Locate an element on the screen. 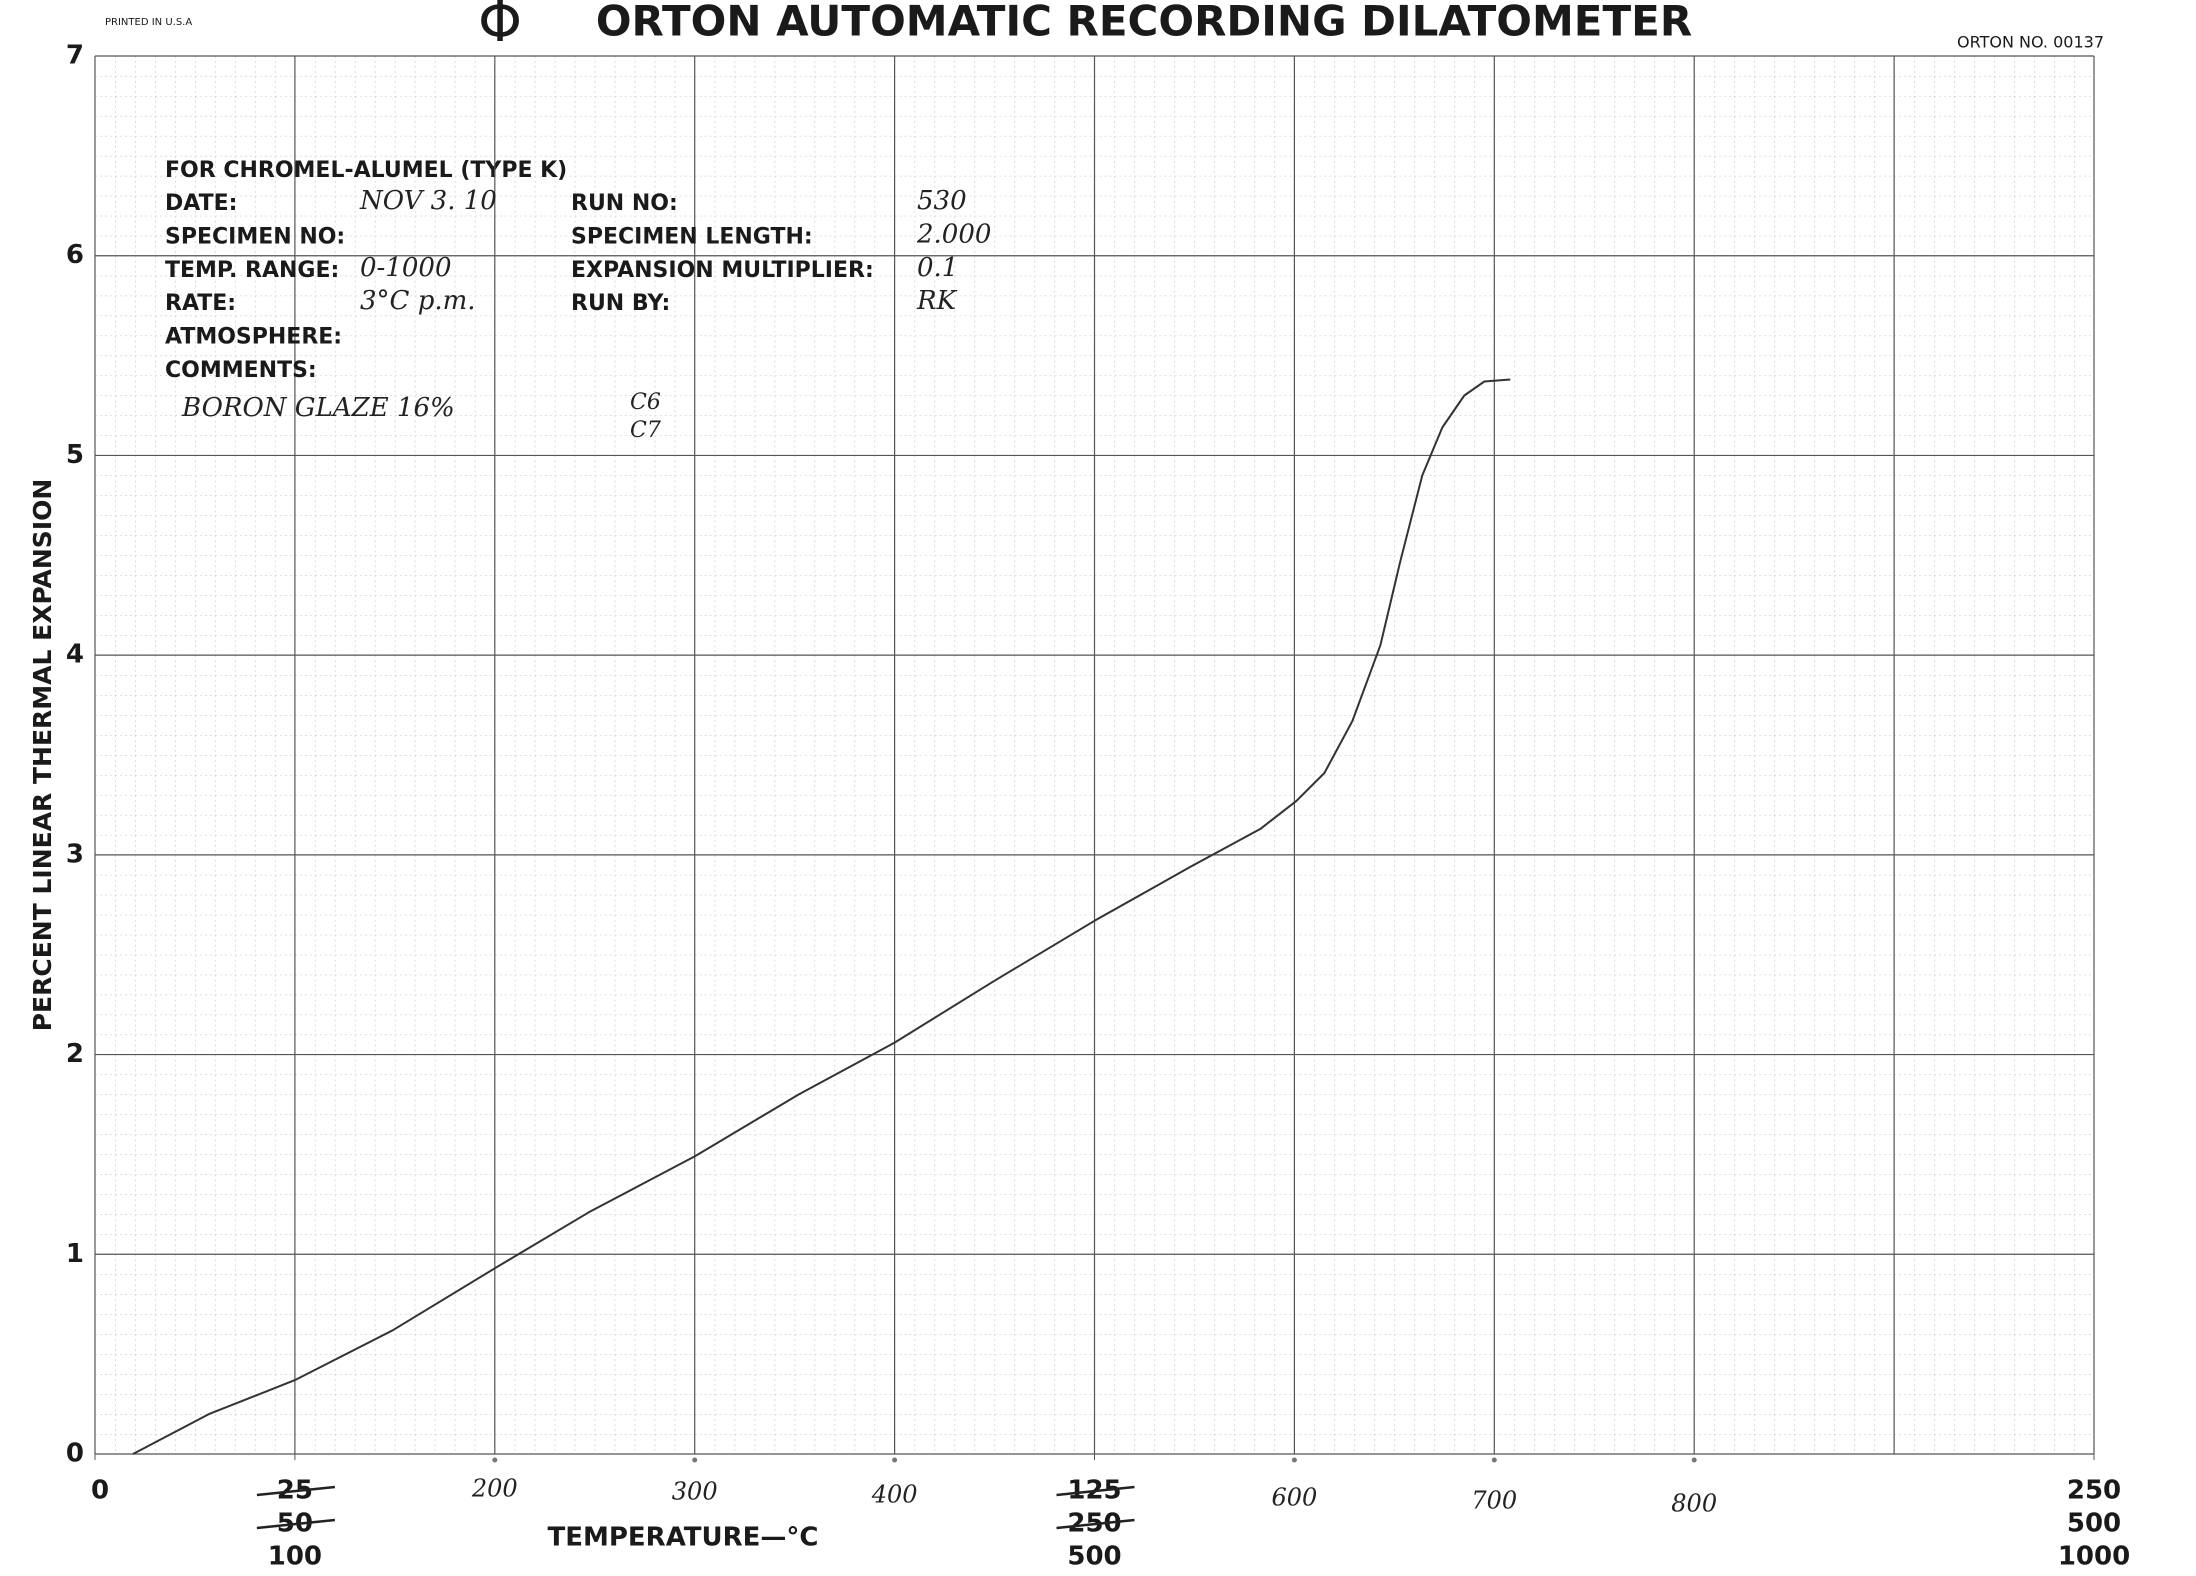 This screenshot has height=1576, width=2196. alt-x-tick-label: 250 is located at coordinates (2094, 1491).